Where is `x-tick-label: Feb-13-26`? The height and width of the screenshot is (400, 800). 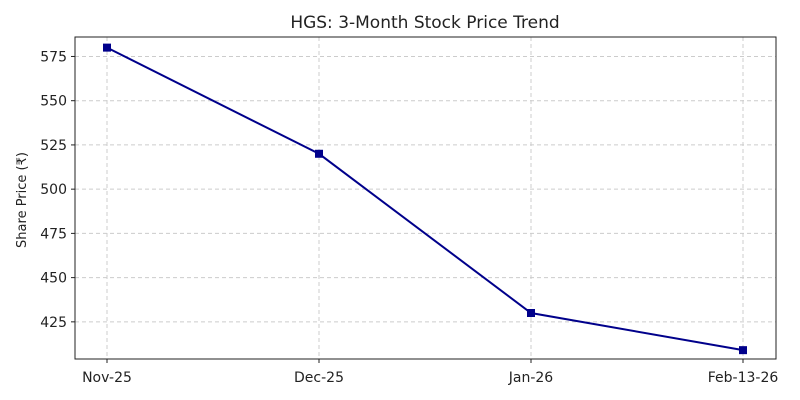
x-tick-label: Feb-13-26 is located at coordinates (743, 378).